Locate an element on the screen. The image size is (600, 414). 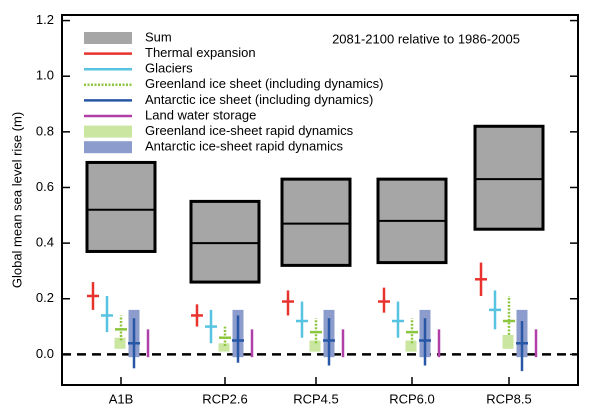
x-tick-label: A1B is located at coordinates (121, 398).